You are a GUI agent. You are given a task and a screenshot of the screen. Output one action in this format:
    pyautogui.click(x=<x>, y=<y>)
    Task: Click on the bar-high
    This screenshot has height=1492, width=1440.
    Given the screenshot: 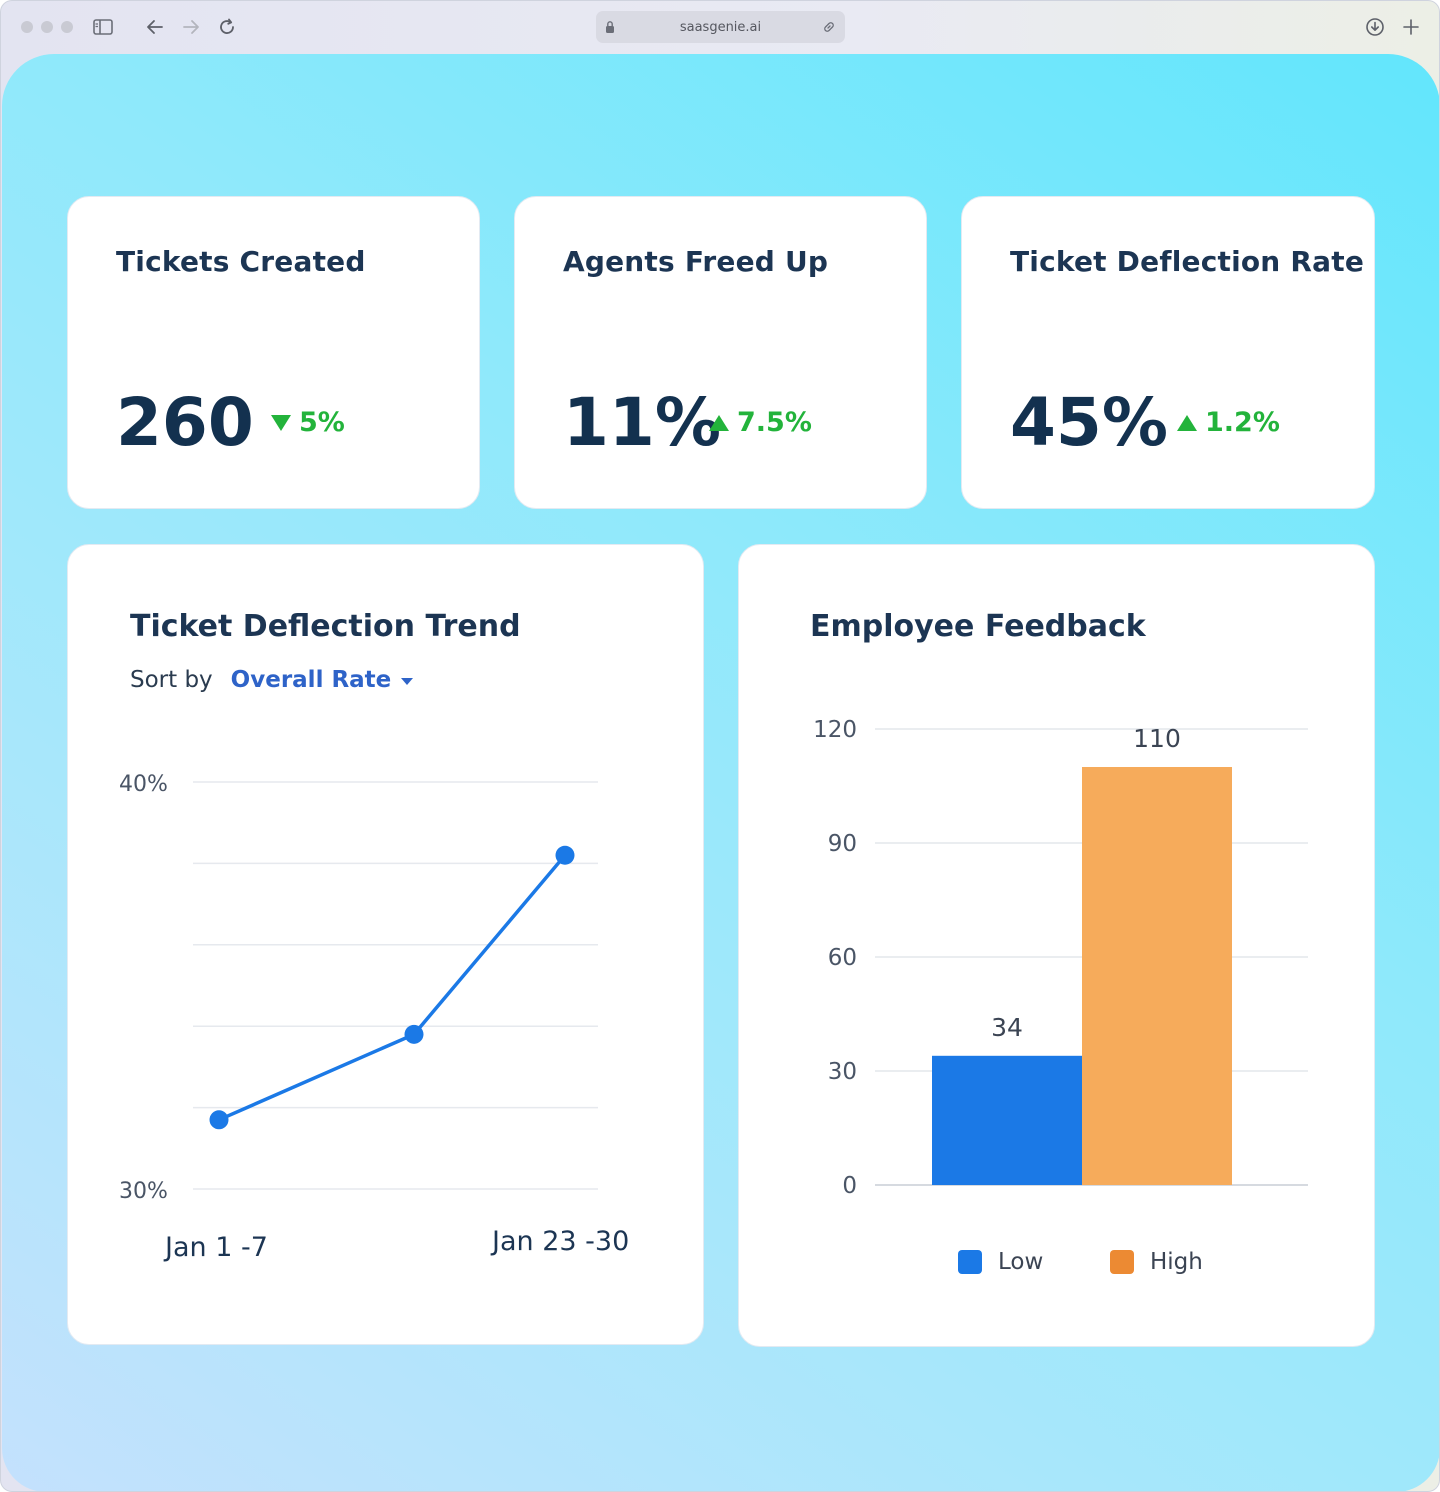 What is the action you would take?
    pyautogui.click(x=1157, y=976)
    